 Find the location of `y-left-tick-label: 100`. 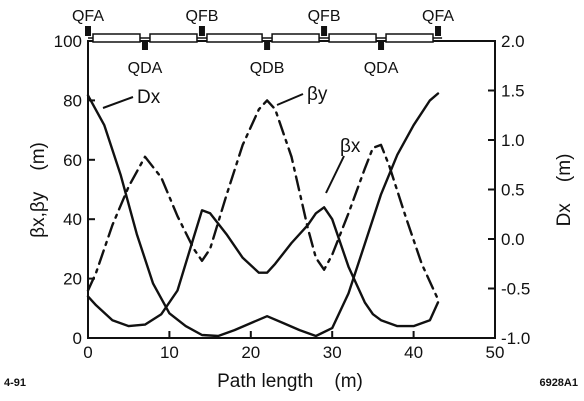

y-left-tick-label: 100 is located at coordinates (68, 41).